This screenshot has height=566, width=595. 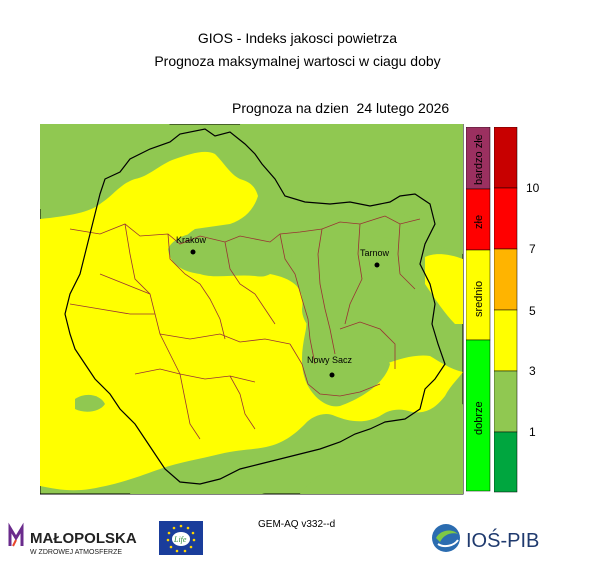 What do you see at coordinates (105, 167) in the screenshot?
I see `northwest-green-zone` at bounding box center [105, 167].